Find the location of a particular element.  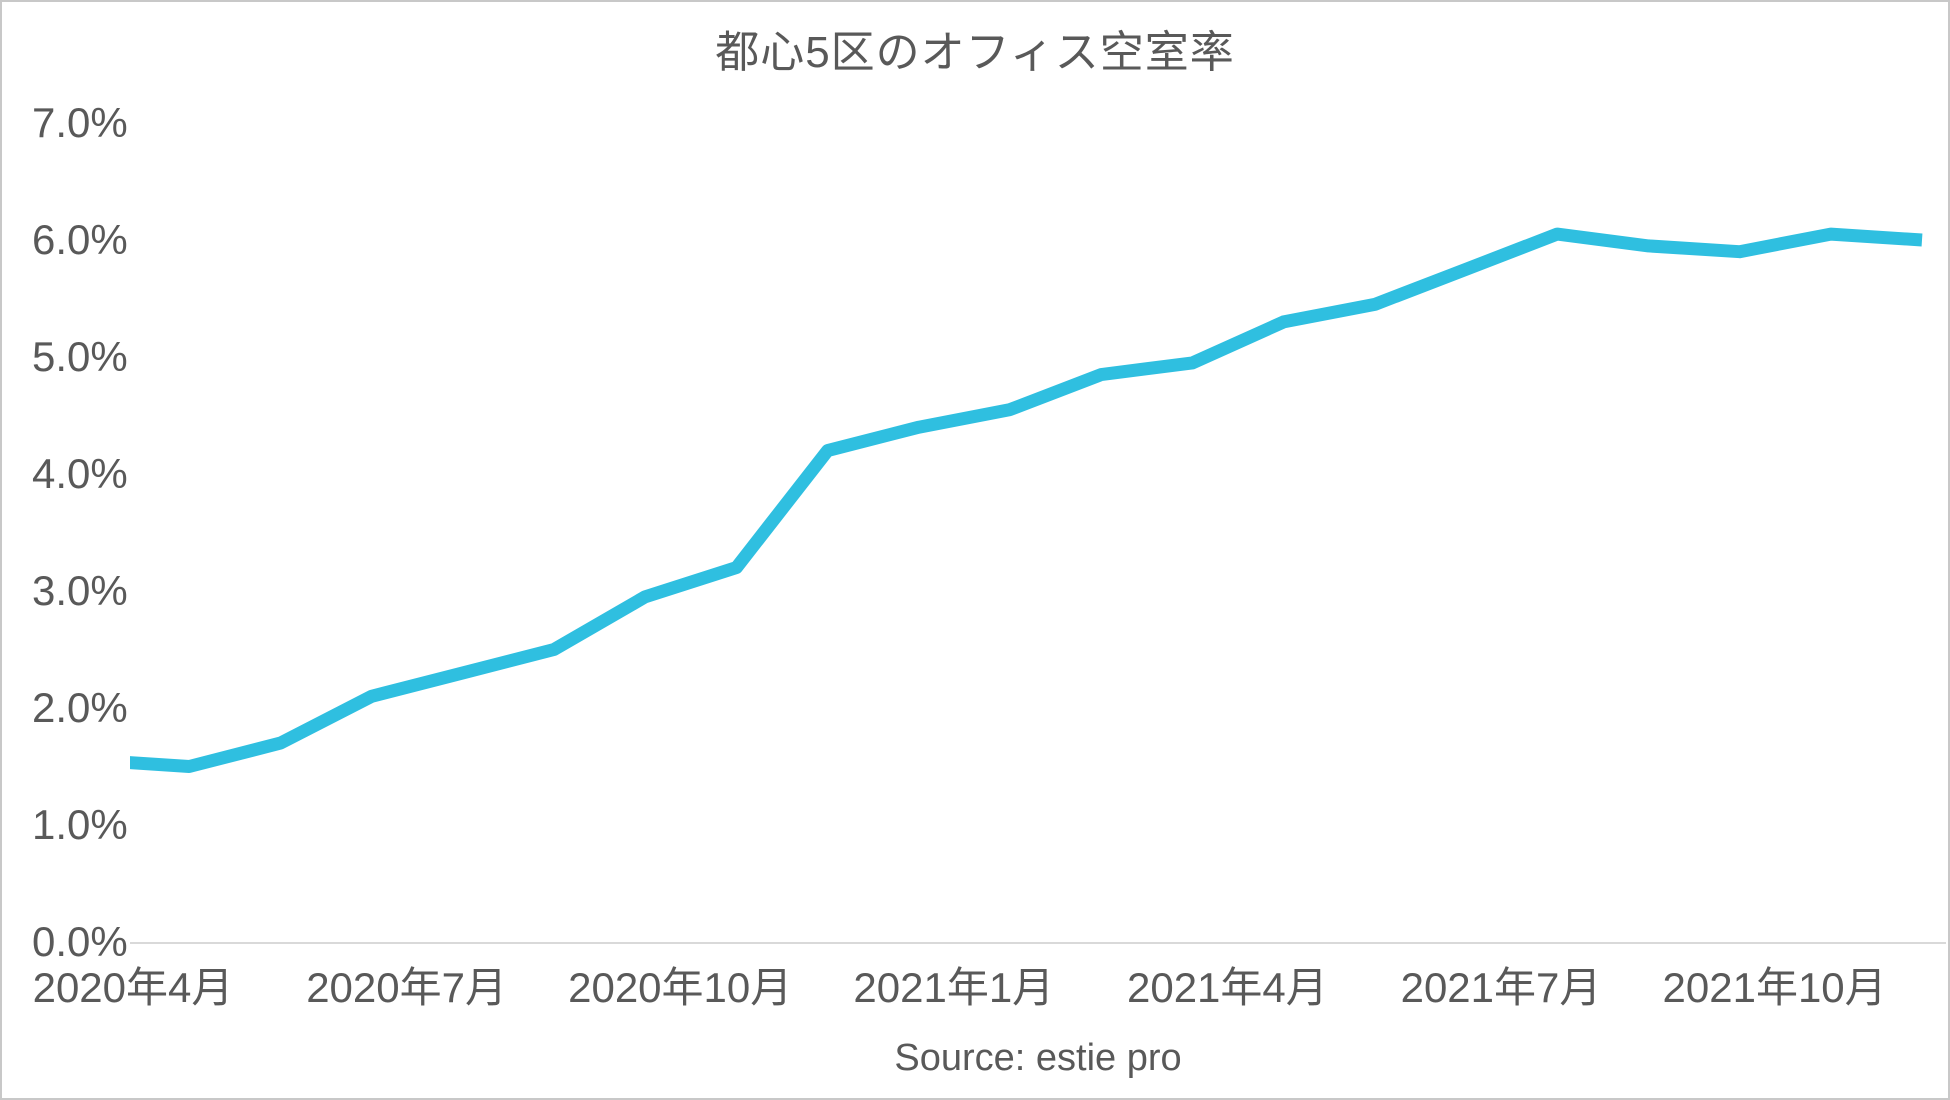

source-caption: Source: estie pro is located at coordinates (1038, 1058).